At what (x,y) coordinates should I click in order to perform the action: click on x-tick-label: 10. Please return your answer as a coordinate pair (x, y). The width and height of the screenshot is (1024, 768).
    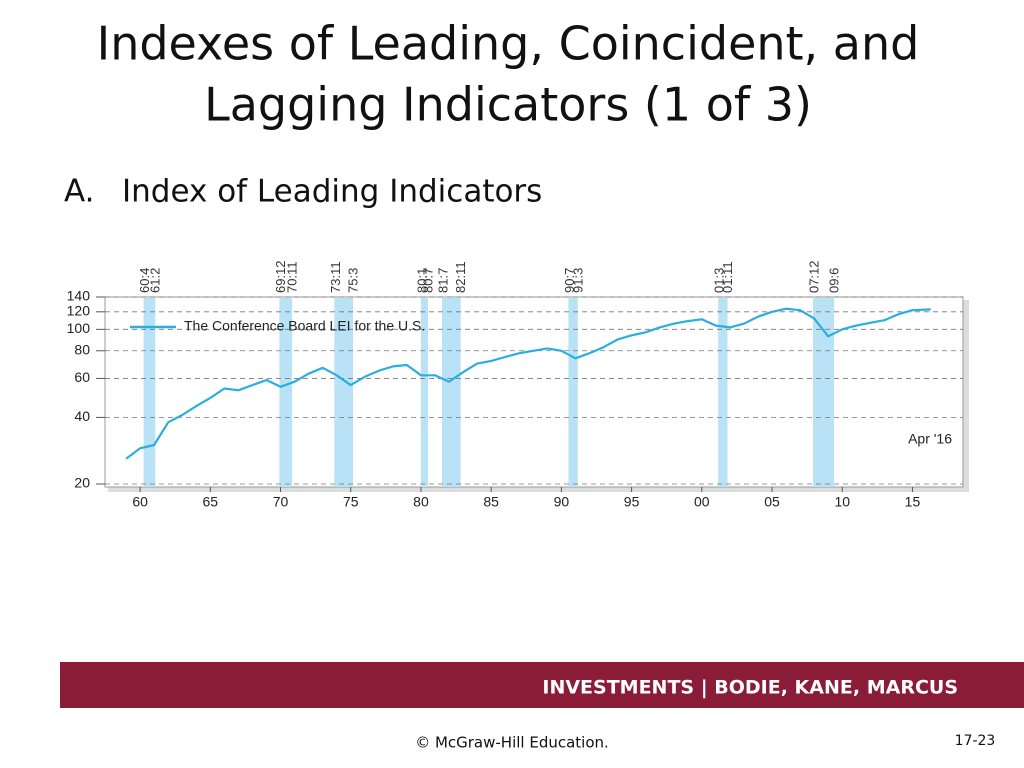
    Looking at the image, I should click on (842, 502).